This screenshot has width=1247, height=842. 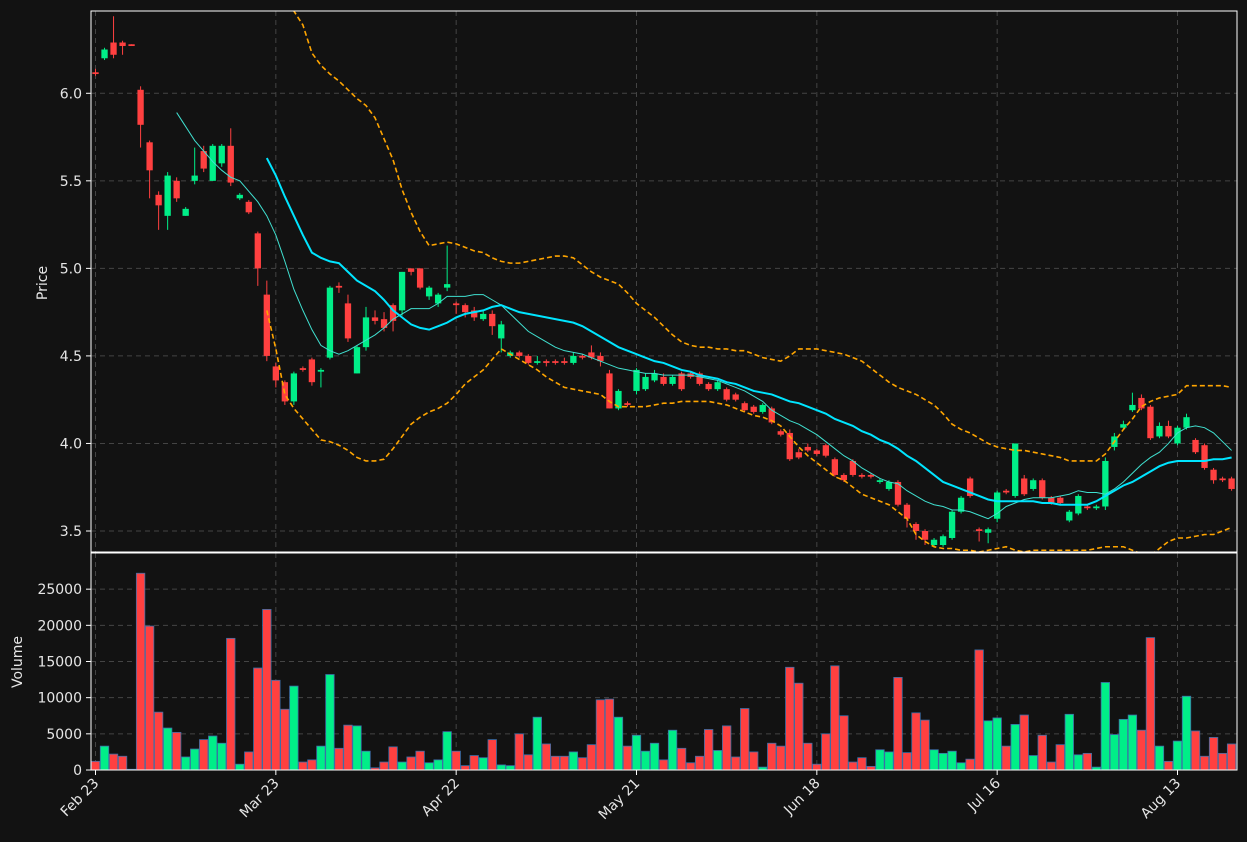 What do you see at coordinates (43, 283) in the screenshot?
I see `price-axis-label: Price` at bounding box center [43, 283].